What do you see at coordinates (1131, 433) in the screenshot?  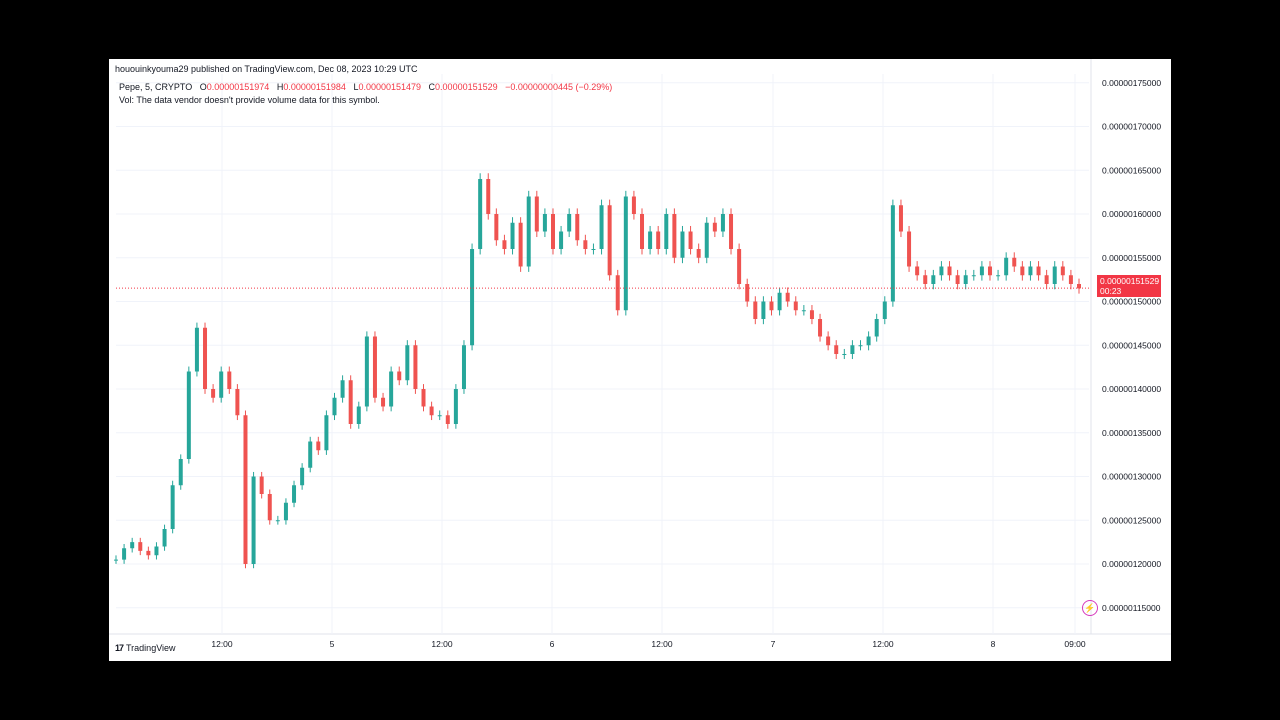 I see `y-tick-label: 0.00000135000` at bounding box center [1131, 433].